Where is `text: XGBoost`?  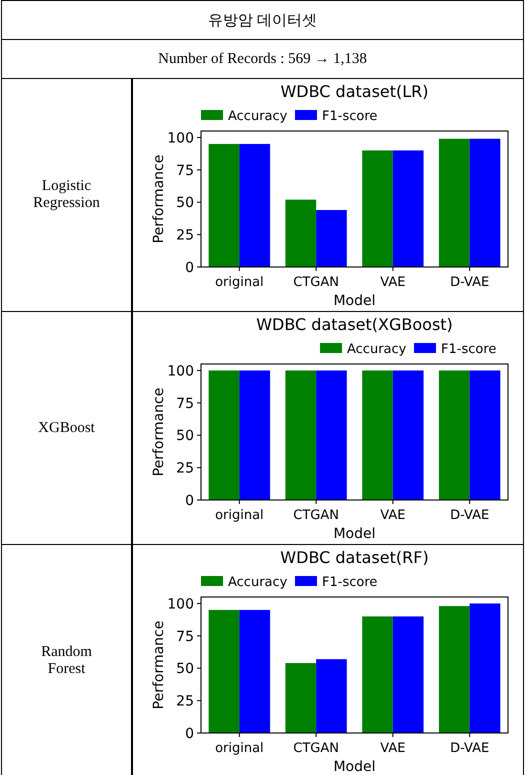 text: XGBoost is located at coordinates (66, 428).